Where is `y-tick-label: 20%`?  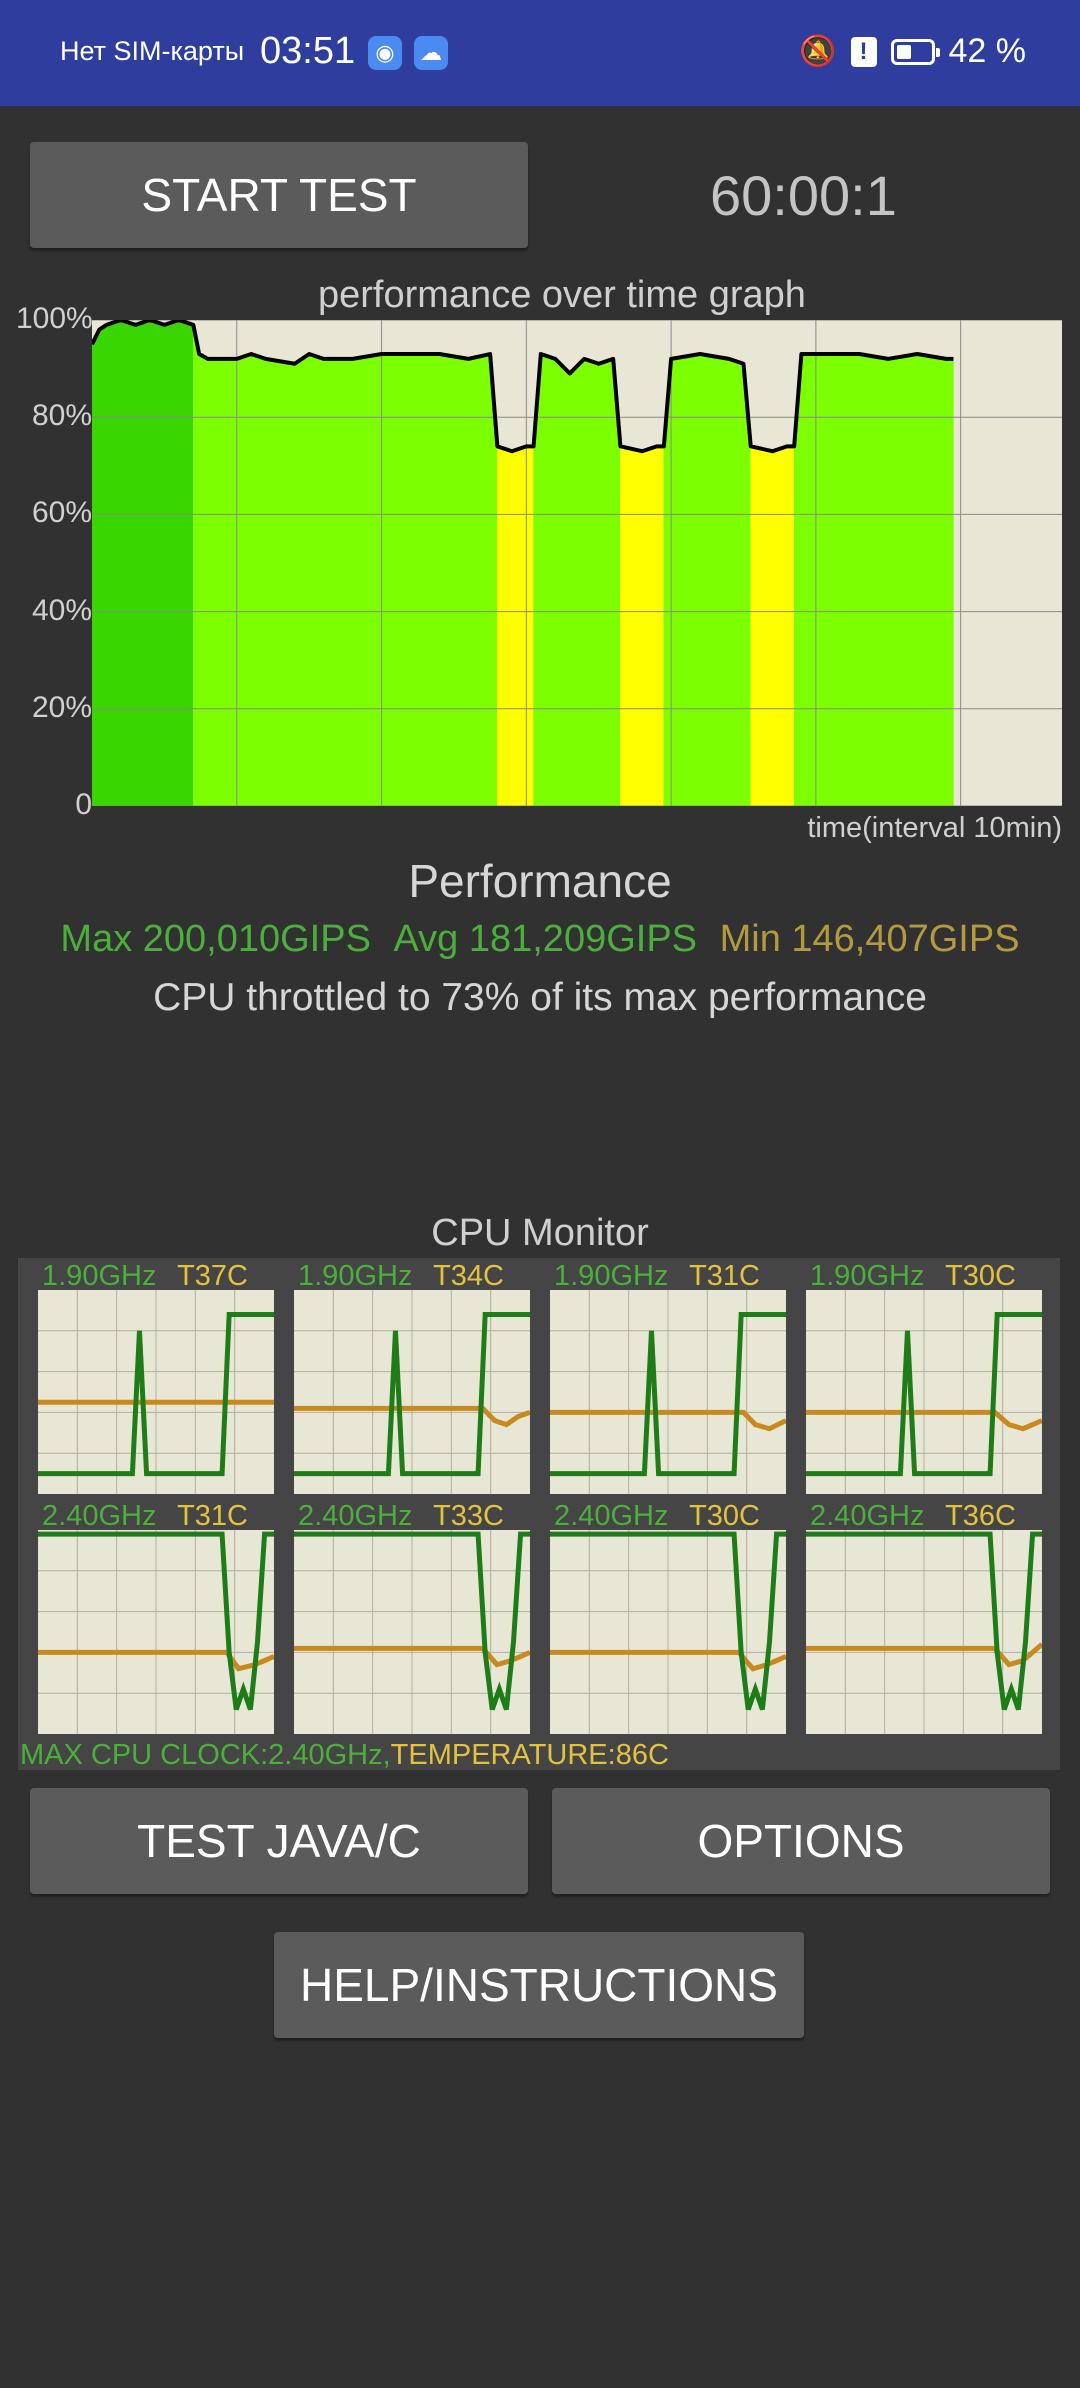
y-tick-label: 20% is located at coordinates (61, 707).